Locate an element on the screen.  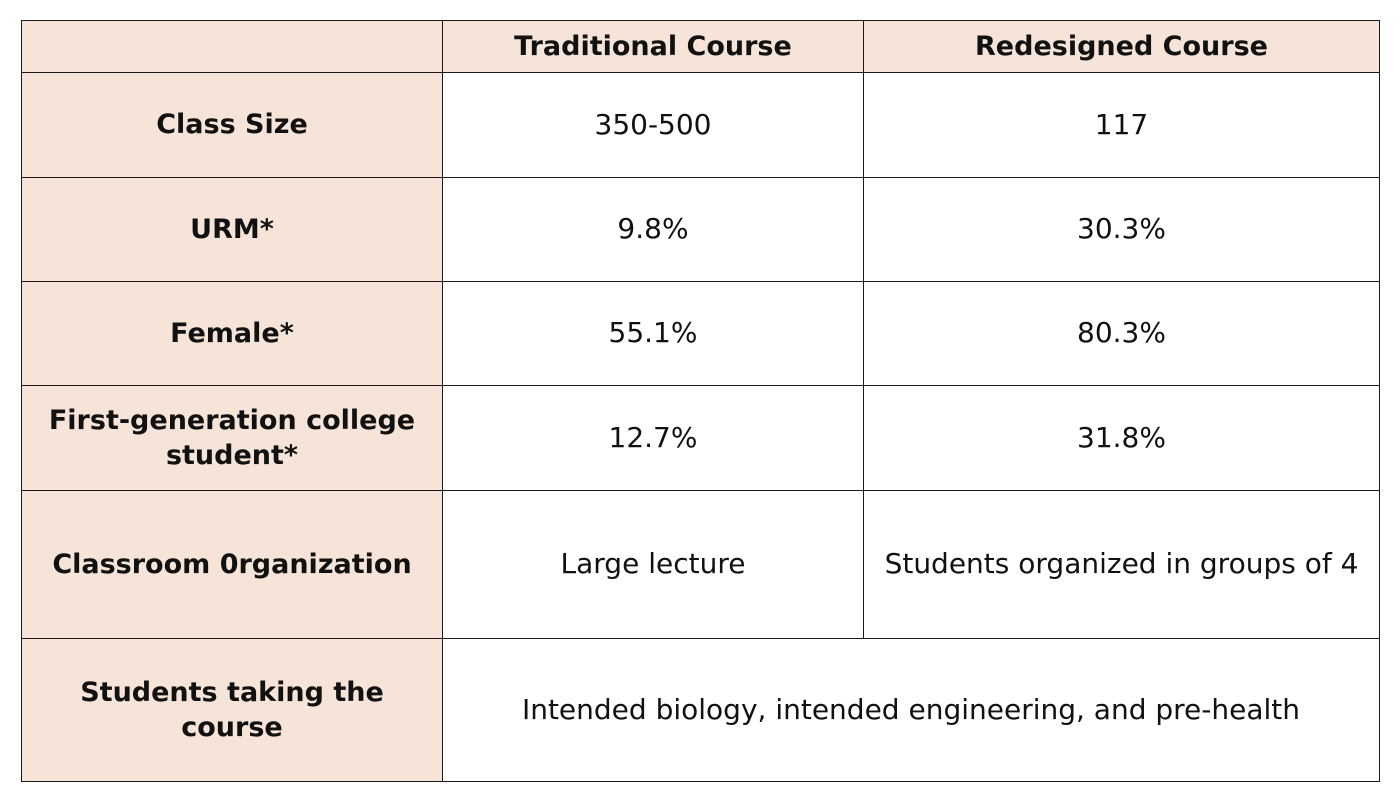
redesigned-value: Students organized in groups of 4 is located at coordinates (1121, 564).